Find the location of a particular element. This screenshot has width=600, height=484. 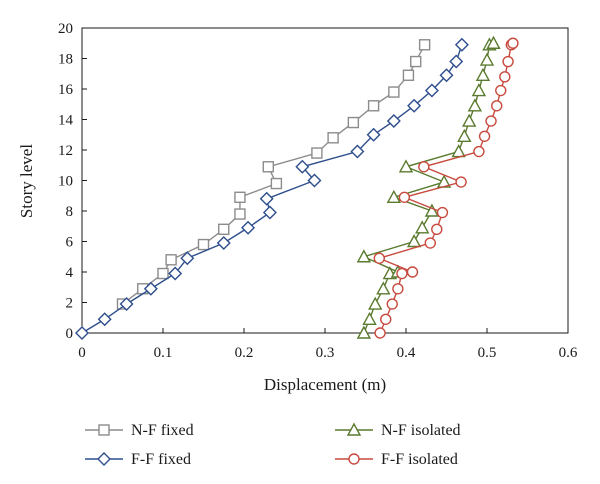

y-tick-label: 10 is located at coordinates (65, 182).